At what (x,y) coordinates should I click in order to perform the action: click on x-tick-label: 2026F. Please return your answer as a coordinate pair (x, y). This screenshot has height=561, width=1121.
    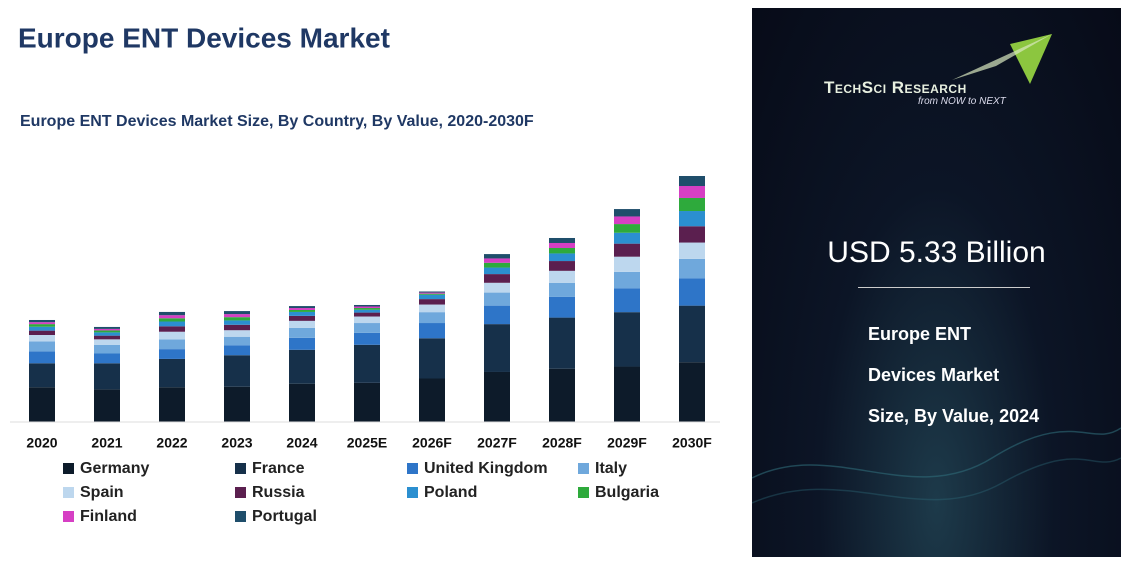
    Looking at the image, I should click on (432, 443).